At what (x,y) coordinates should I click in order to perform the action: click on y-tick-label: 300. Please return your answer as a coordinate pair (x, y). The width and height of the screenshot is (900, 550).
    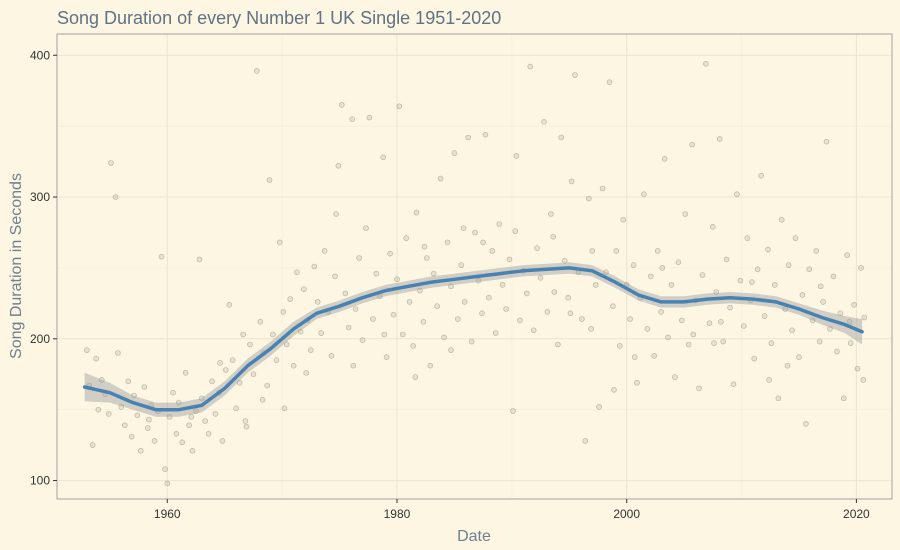
    Looking at the image, I should click on (40, 197).